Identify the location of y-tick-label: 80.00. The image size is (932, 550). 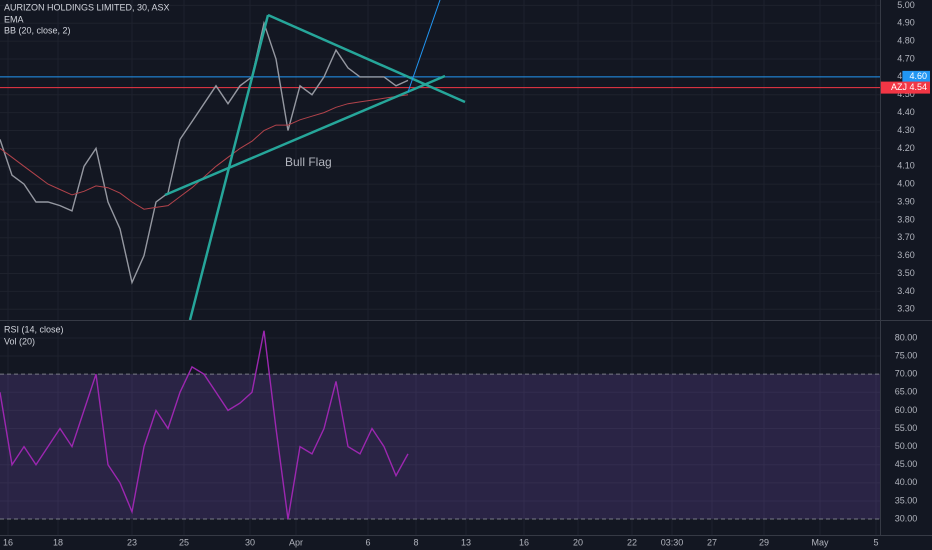
(906, 337).